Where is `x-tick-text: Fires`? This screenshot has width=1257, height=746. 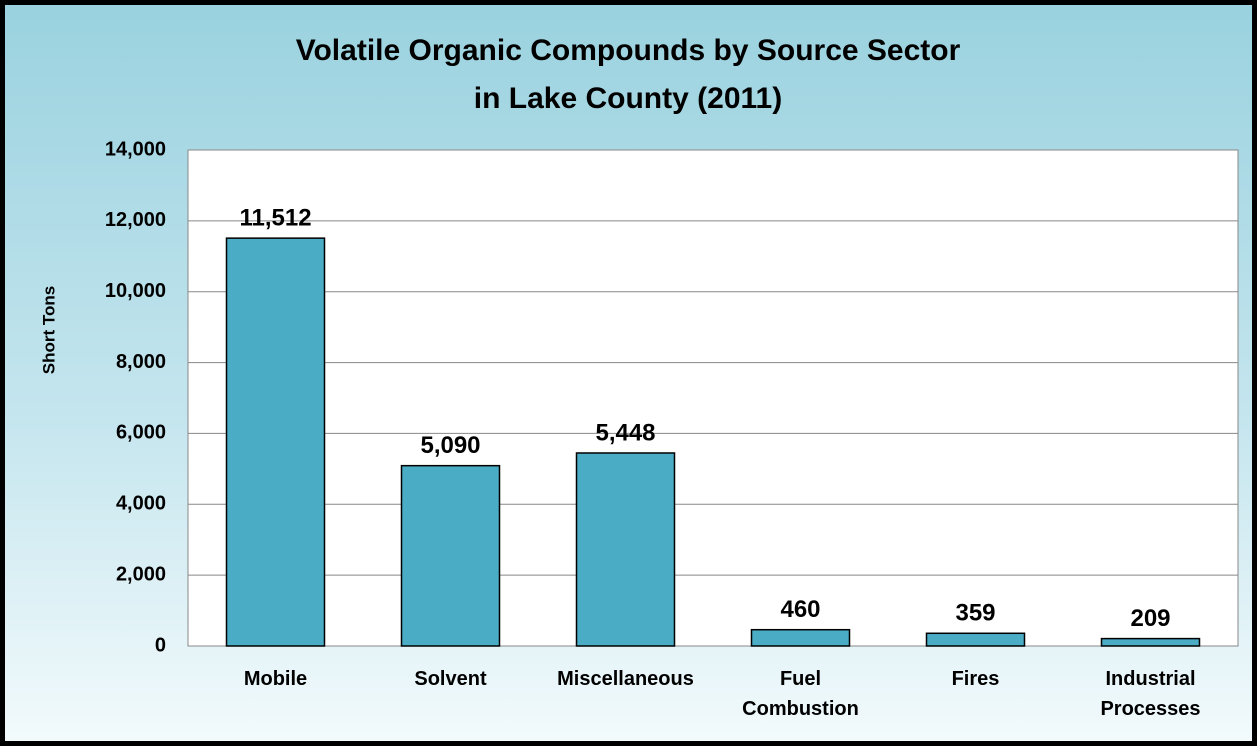 x-tick-text: Fires is located at coordinates (975, 679).